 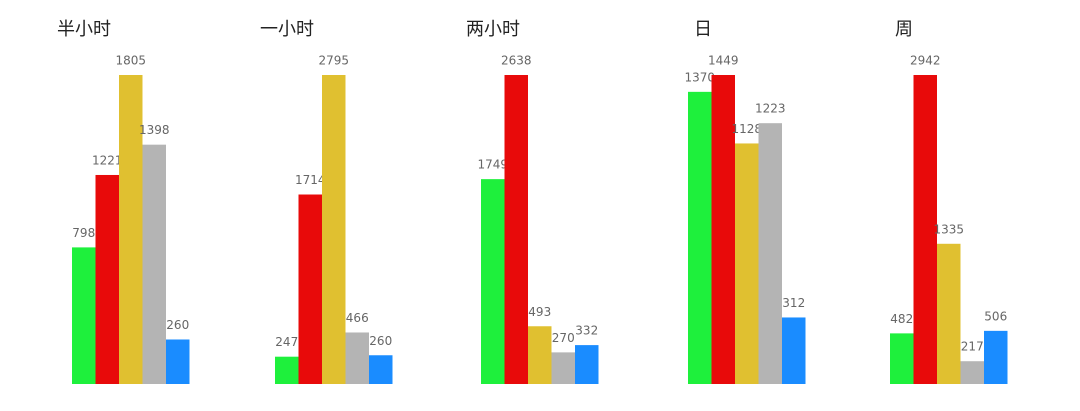 What do you see at coordinates (107, 160) in the screenshot?
I see `value-label: 1221` at bounding box center [107, 160].